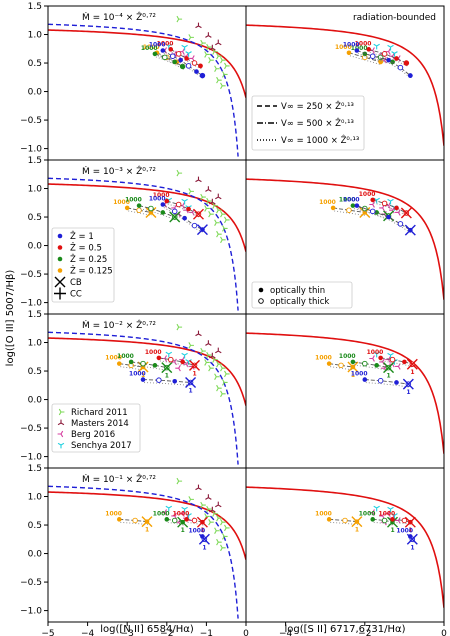  Describe the element at coordinates (35, 498) in the screenshot. I see `y-tick-label: 1.0` at that location.